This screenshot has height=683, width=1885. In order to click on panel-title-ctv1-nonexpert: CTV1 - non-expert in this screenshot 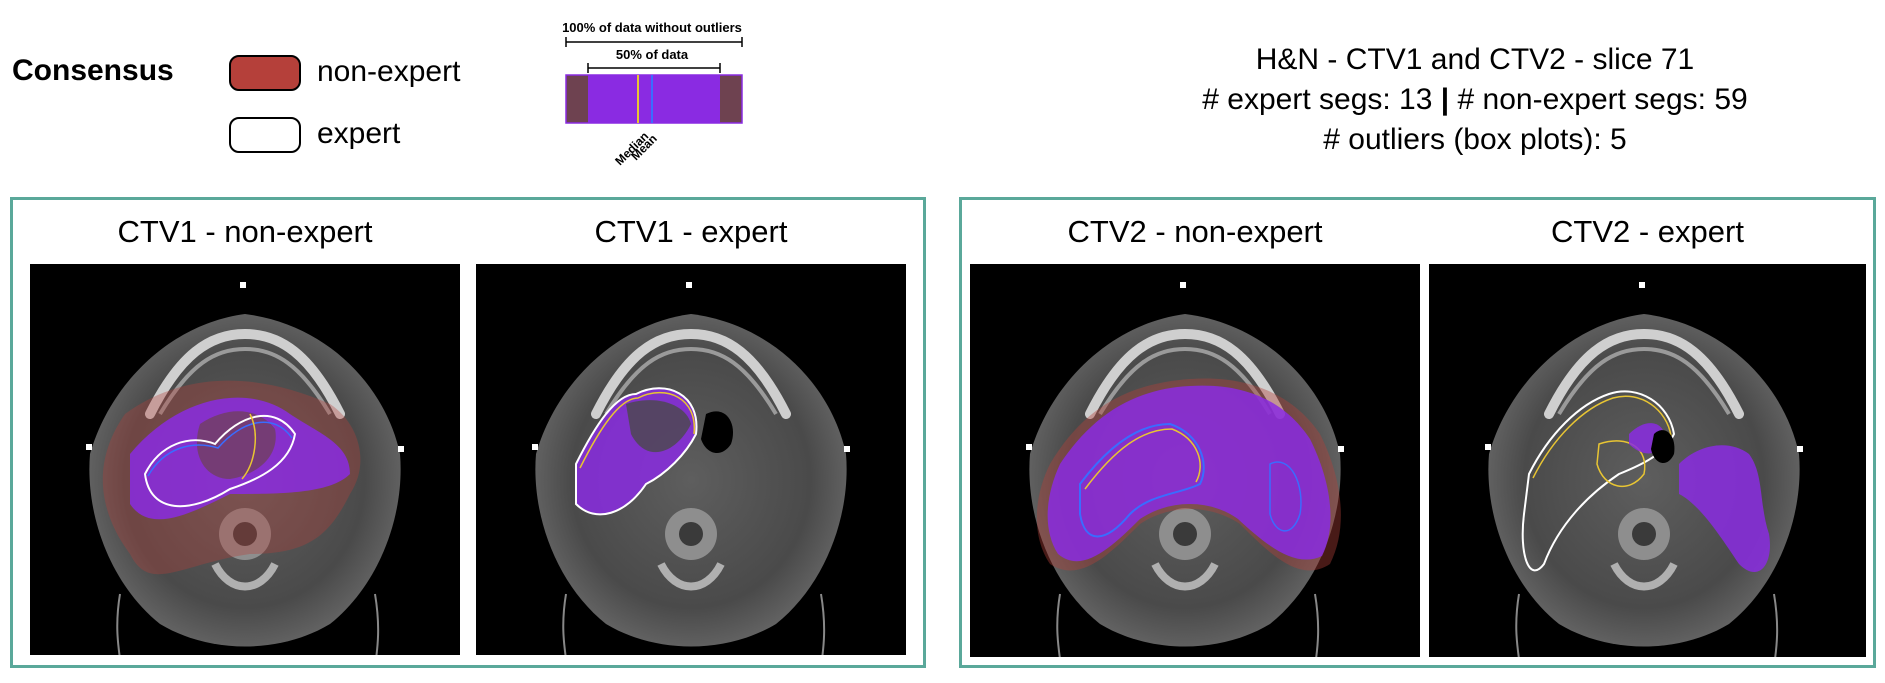, I will do `click(245, 231)`.